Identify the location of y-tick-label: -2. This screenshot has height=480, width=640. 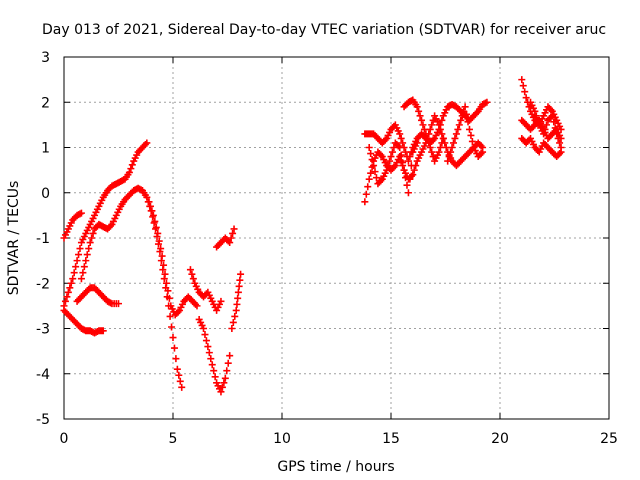
(43, 284).